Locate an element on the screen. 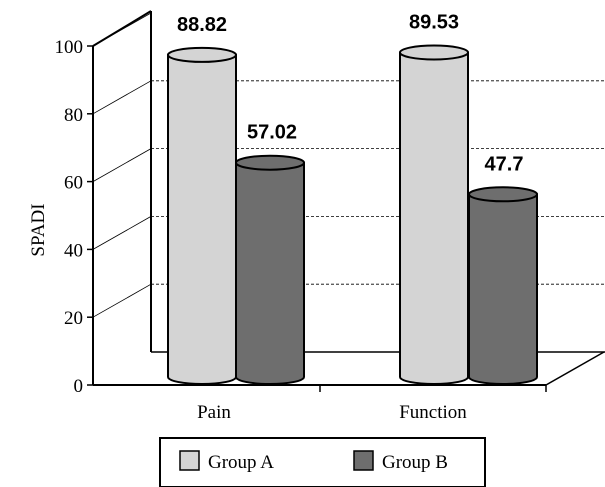  category-label-function: Function is located at coordinates (433, 412).